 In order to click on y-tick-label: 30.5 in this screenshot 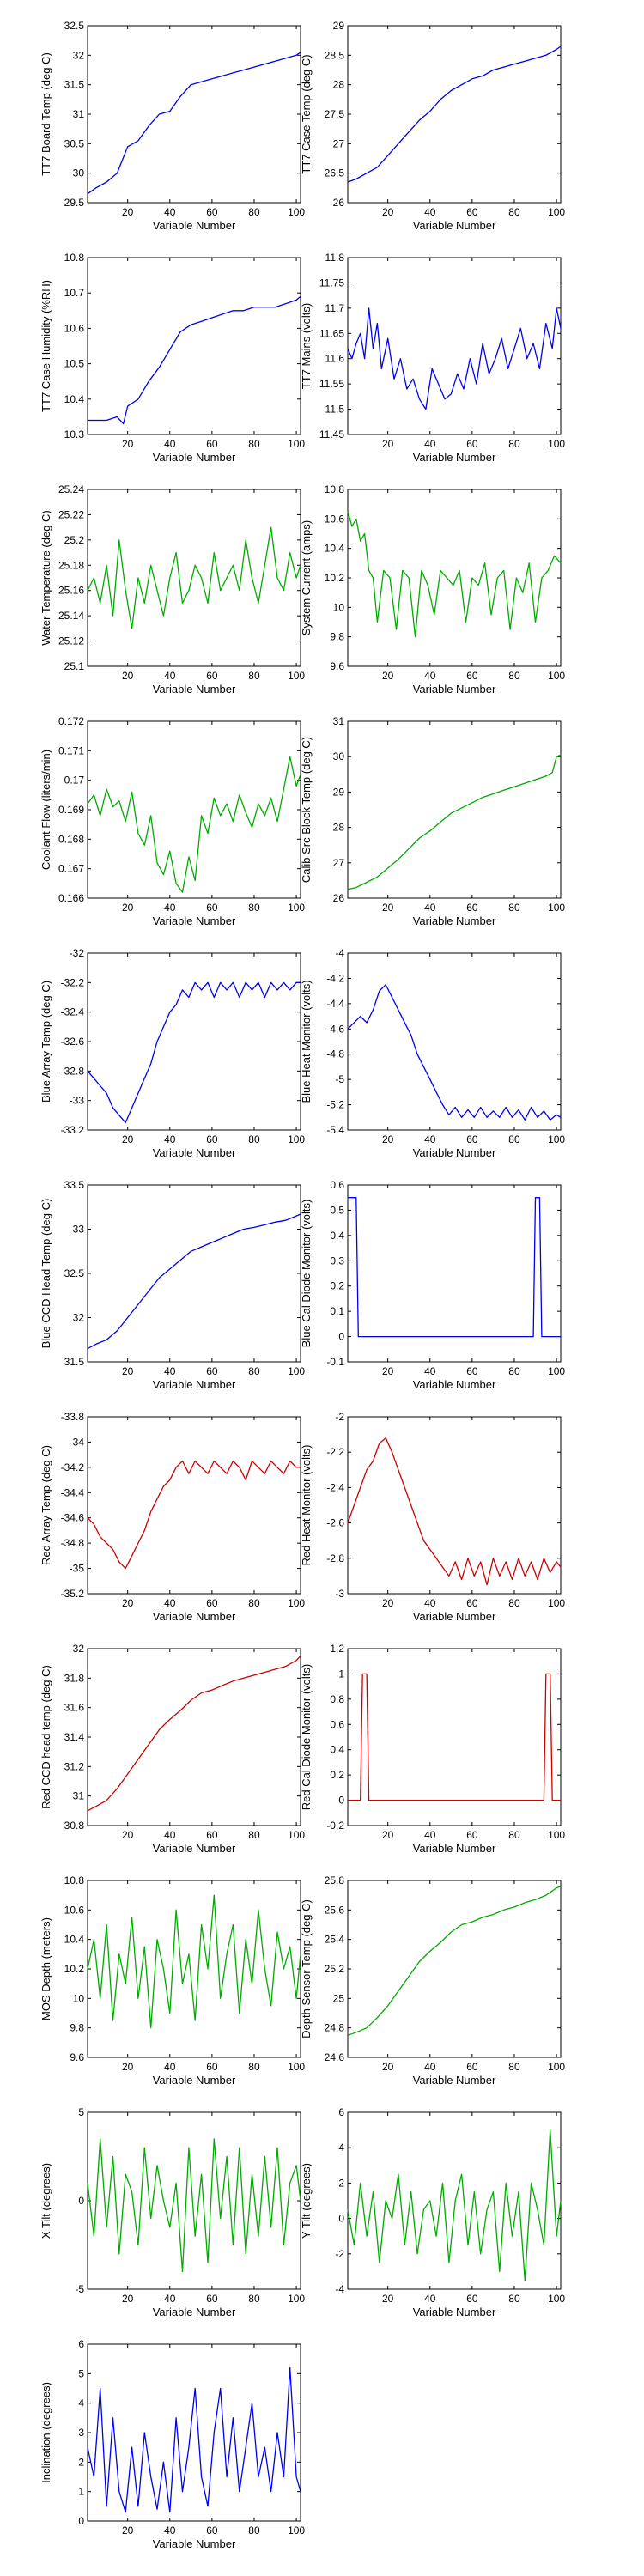, I will do `click(74, 143)`.